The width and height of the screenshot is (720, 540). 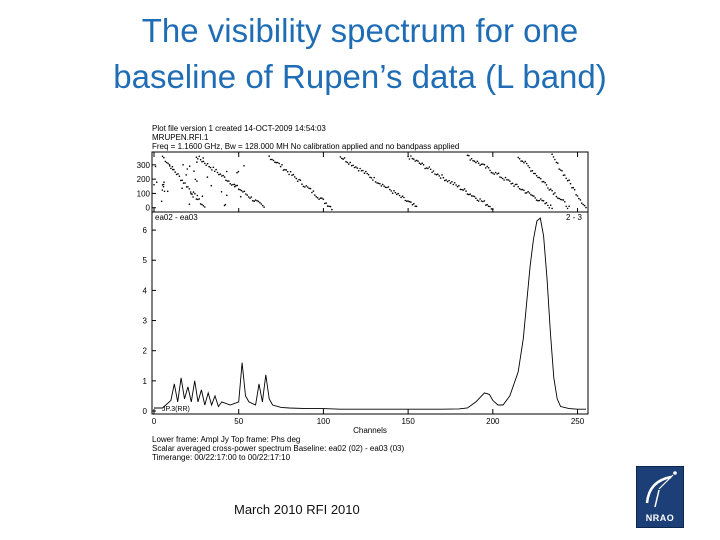 What do you see at coordinates (578, 421) in the screenshot?
I see `amplitude-x-tick-label: 250` at bounding box center [578, 421].